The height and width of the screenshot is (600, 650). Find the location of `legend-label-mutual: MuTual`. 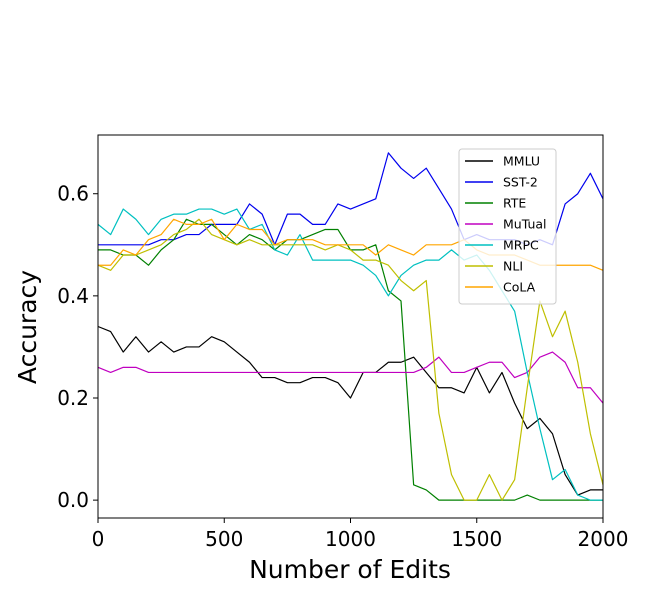

legend-label-mutual: MuTual is located at coordinates (525, 224).